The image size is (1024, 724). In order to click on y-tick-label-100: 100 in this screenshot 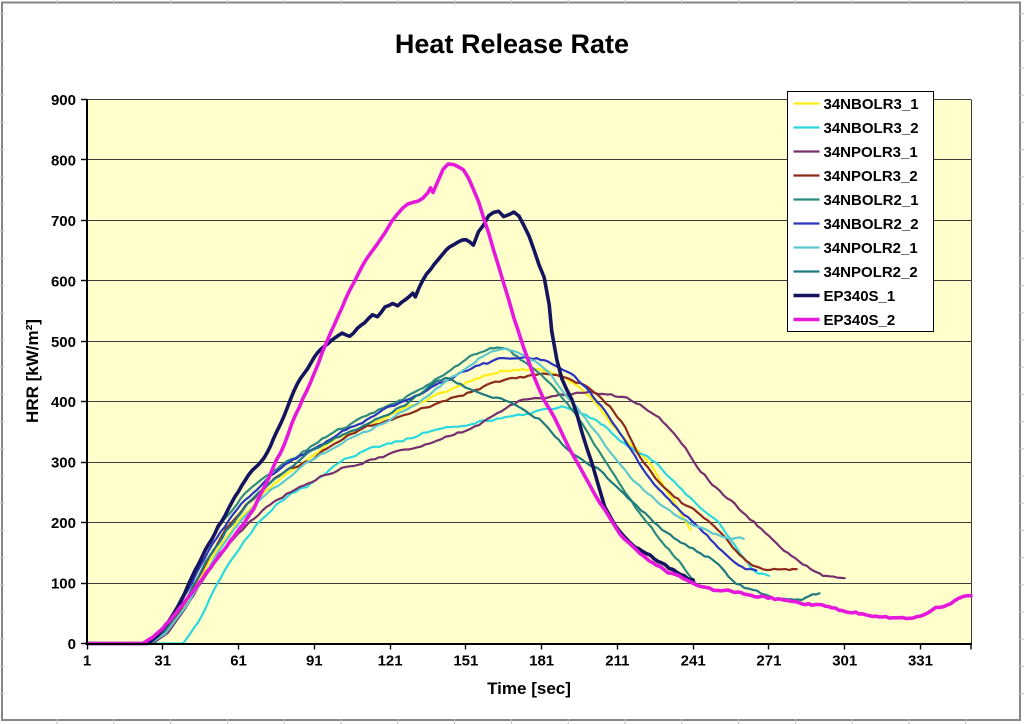, I will do `click(63, 584)`.